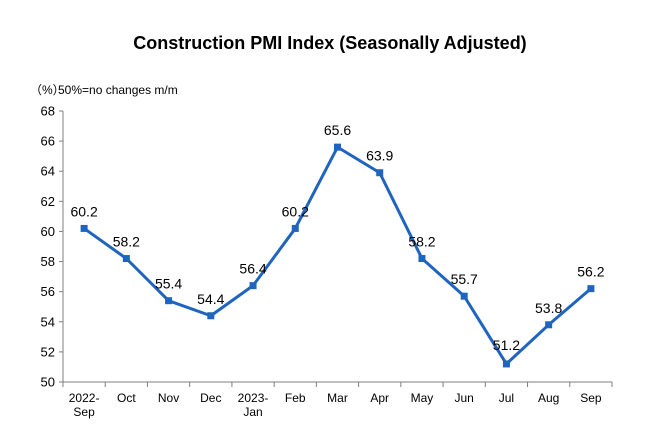 This screenshot has width=660, height=440. I want to click on x-tick-label: 2023-Jan, so click(253, 405).